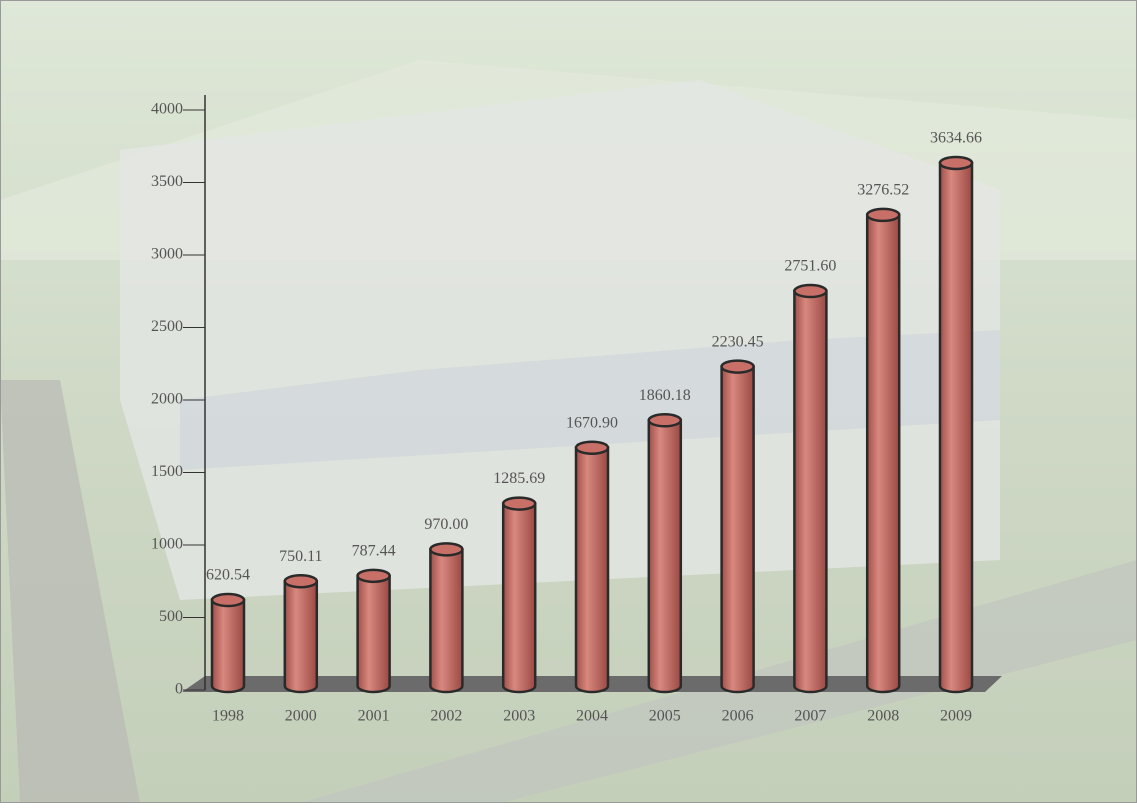 This screenshot has height=808, width=1137. I want to click on x-tick-label: 2009, so click(956, 716).